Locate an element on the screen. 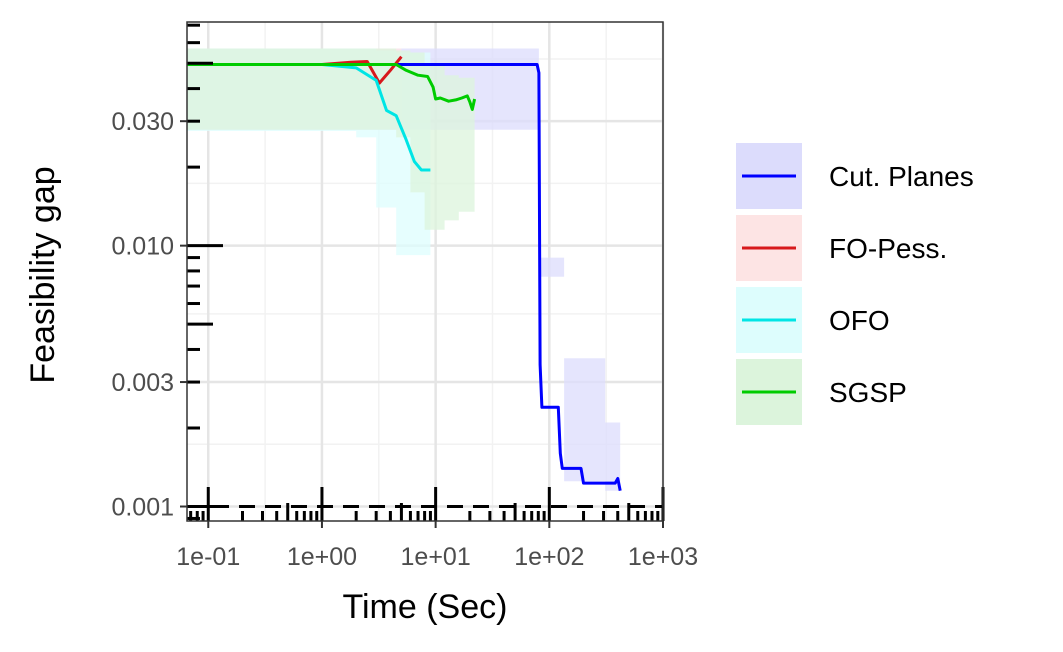  line-ofo is located at coordinates (309, 117).